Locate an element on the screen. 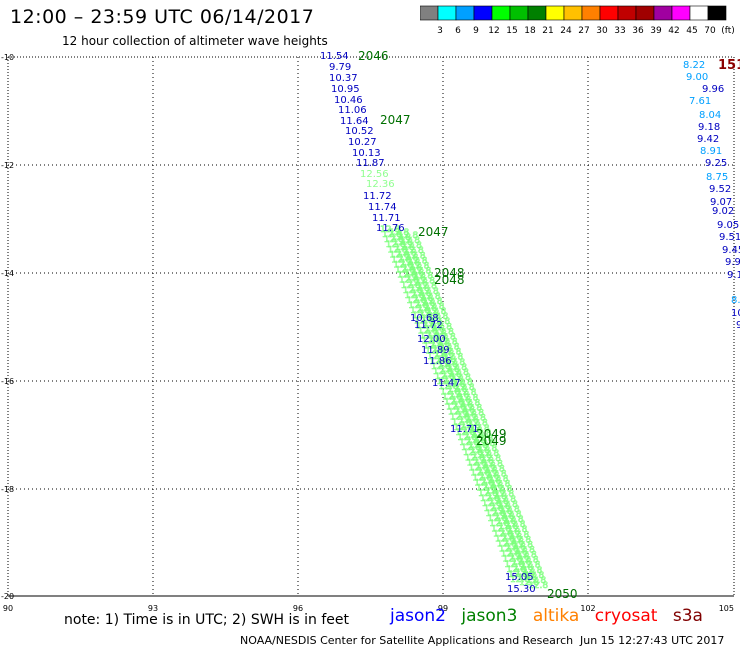 The image size is (740, 650). jason2-swh-label: 11.47 is located at coordinates (446, 383).